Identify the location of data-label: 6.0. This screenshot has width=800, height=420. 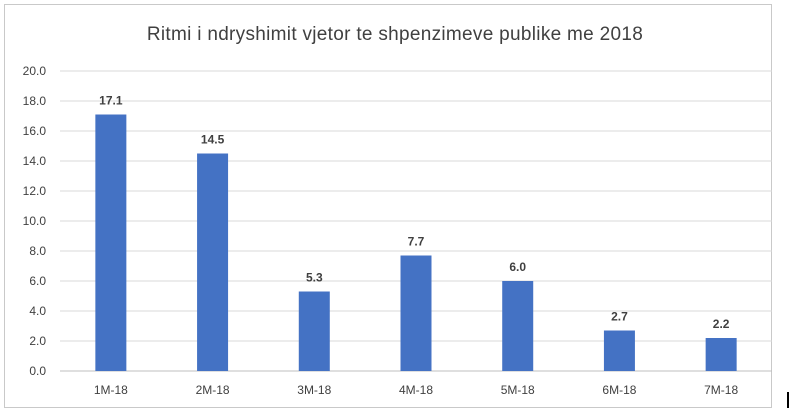
(517, 267).